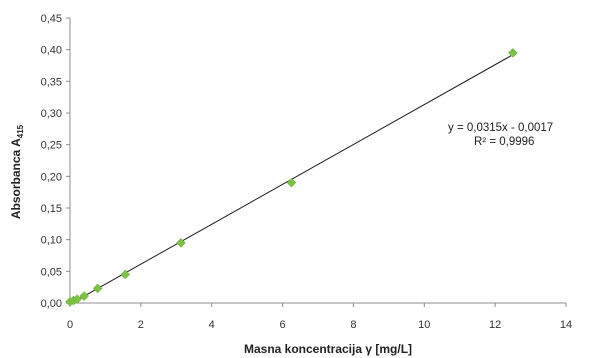 The image size is (598, 358). Describe the element at coordinates (55, 161) in the screenshot. I see `y-axis-ticks: 0,00 0,05 0,10 0,15 0,20 0,25 0,30 0,35 0,40 0,45` at that location.